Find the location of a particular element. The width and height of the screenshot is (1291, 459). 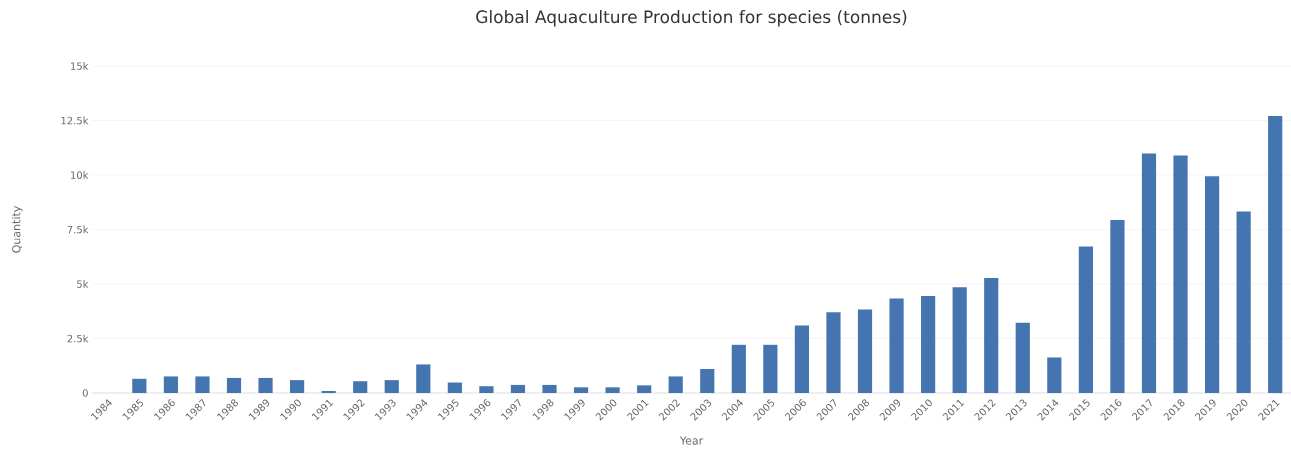

chart-title: Global Aquaculture Production for species (tonnes) is located at coordinates (691, 18).